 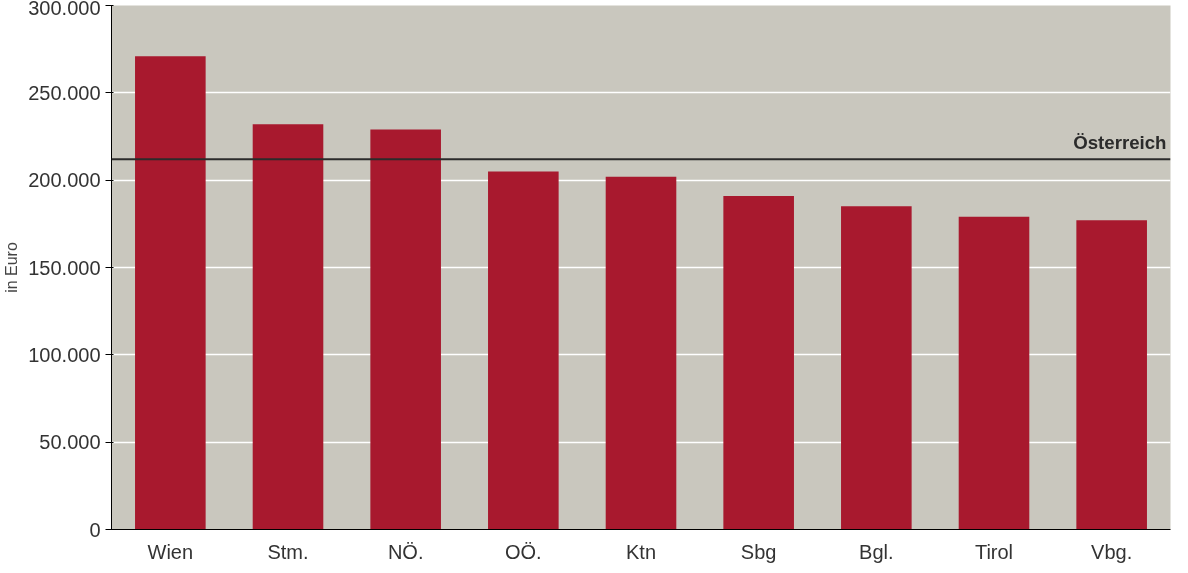 I want to click on ref-line-label: Österreich, so click(x=1120, y=143).